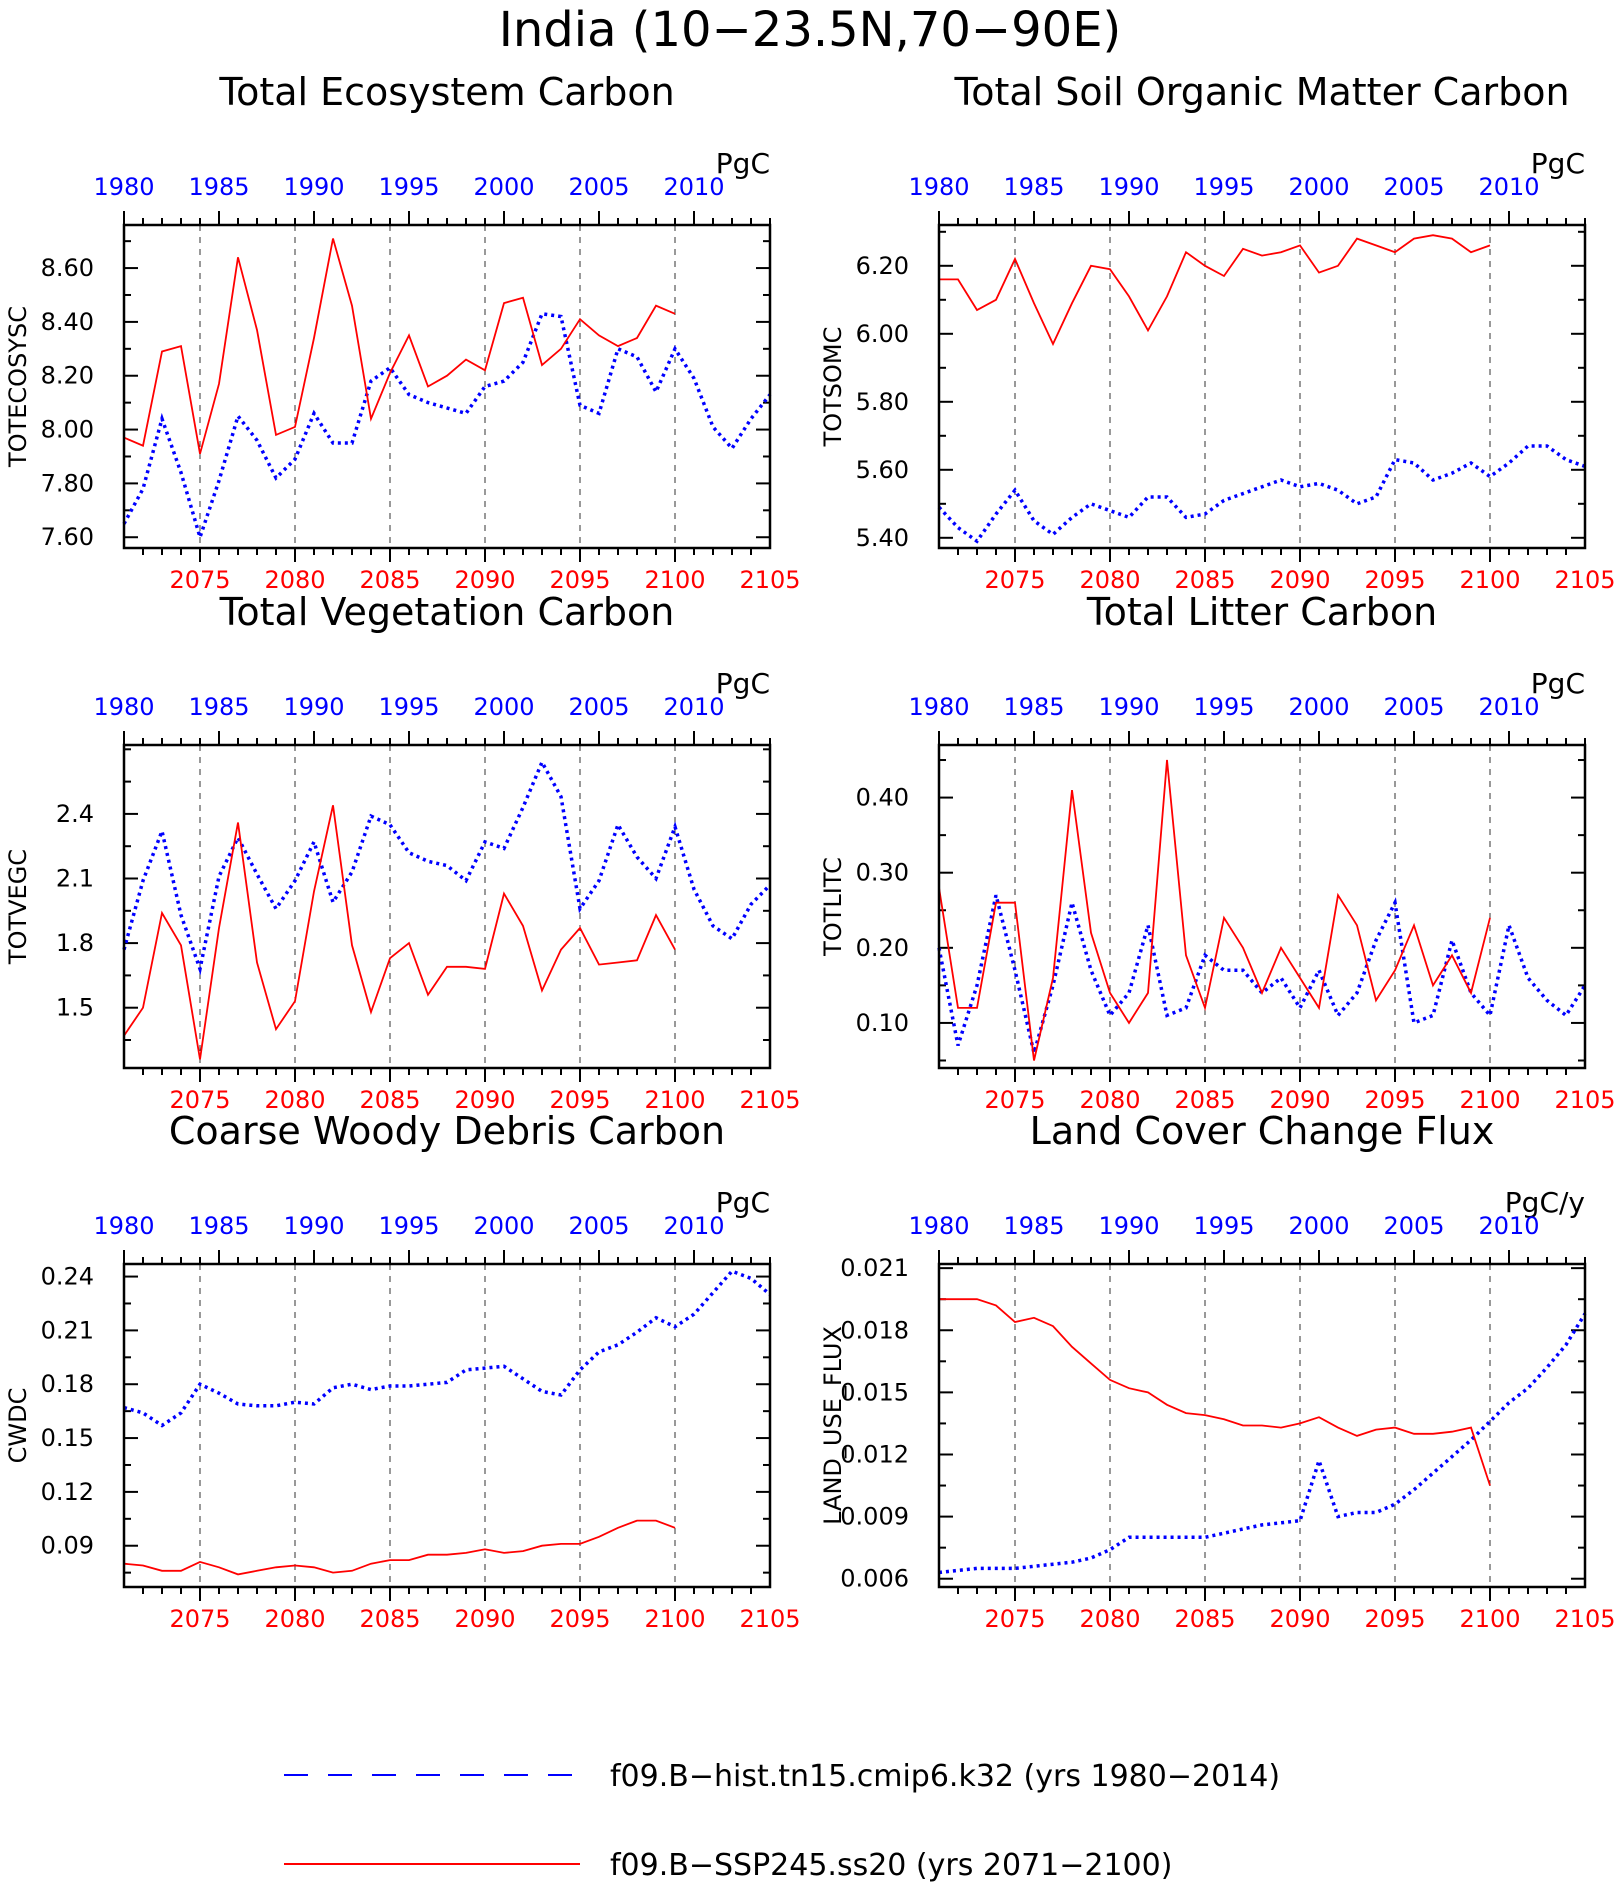  I want to click on units-label: PgC/y, so click(1545, 1202).